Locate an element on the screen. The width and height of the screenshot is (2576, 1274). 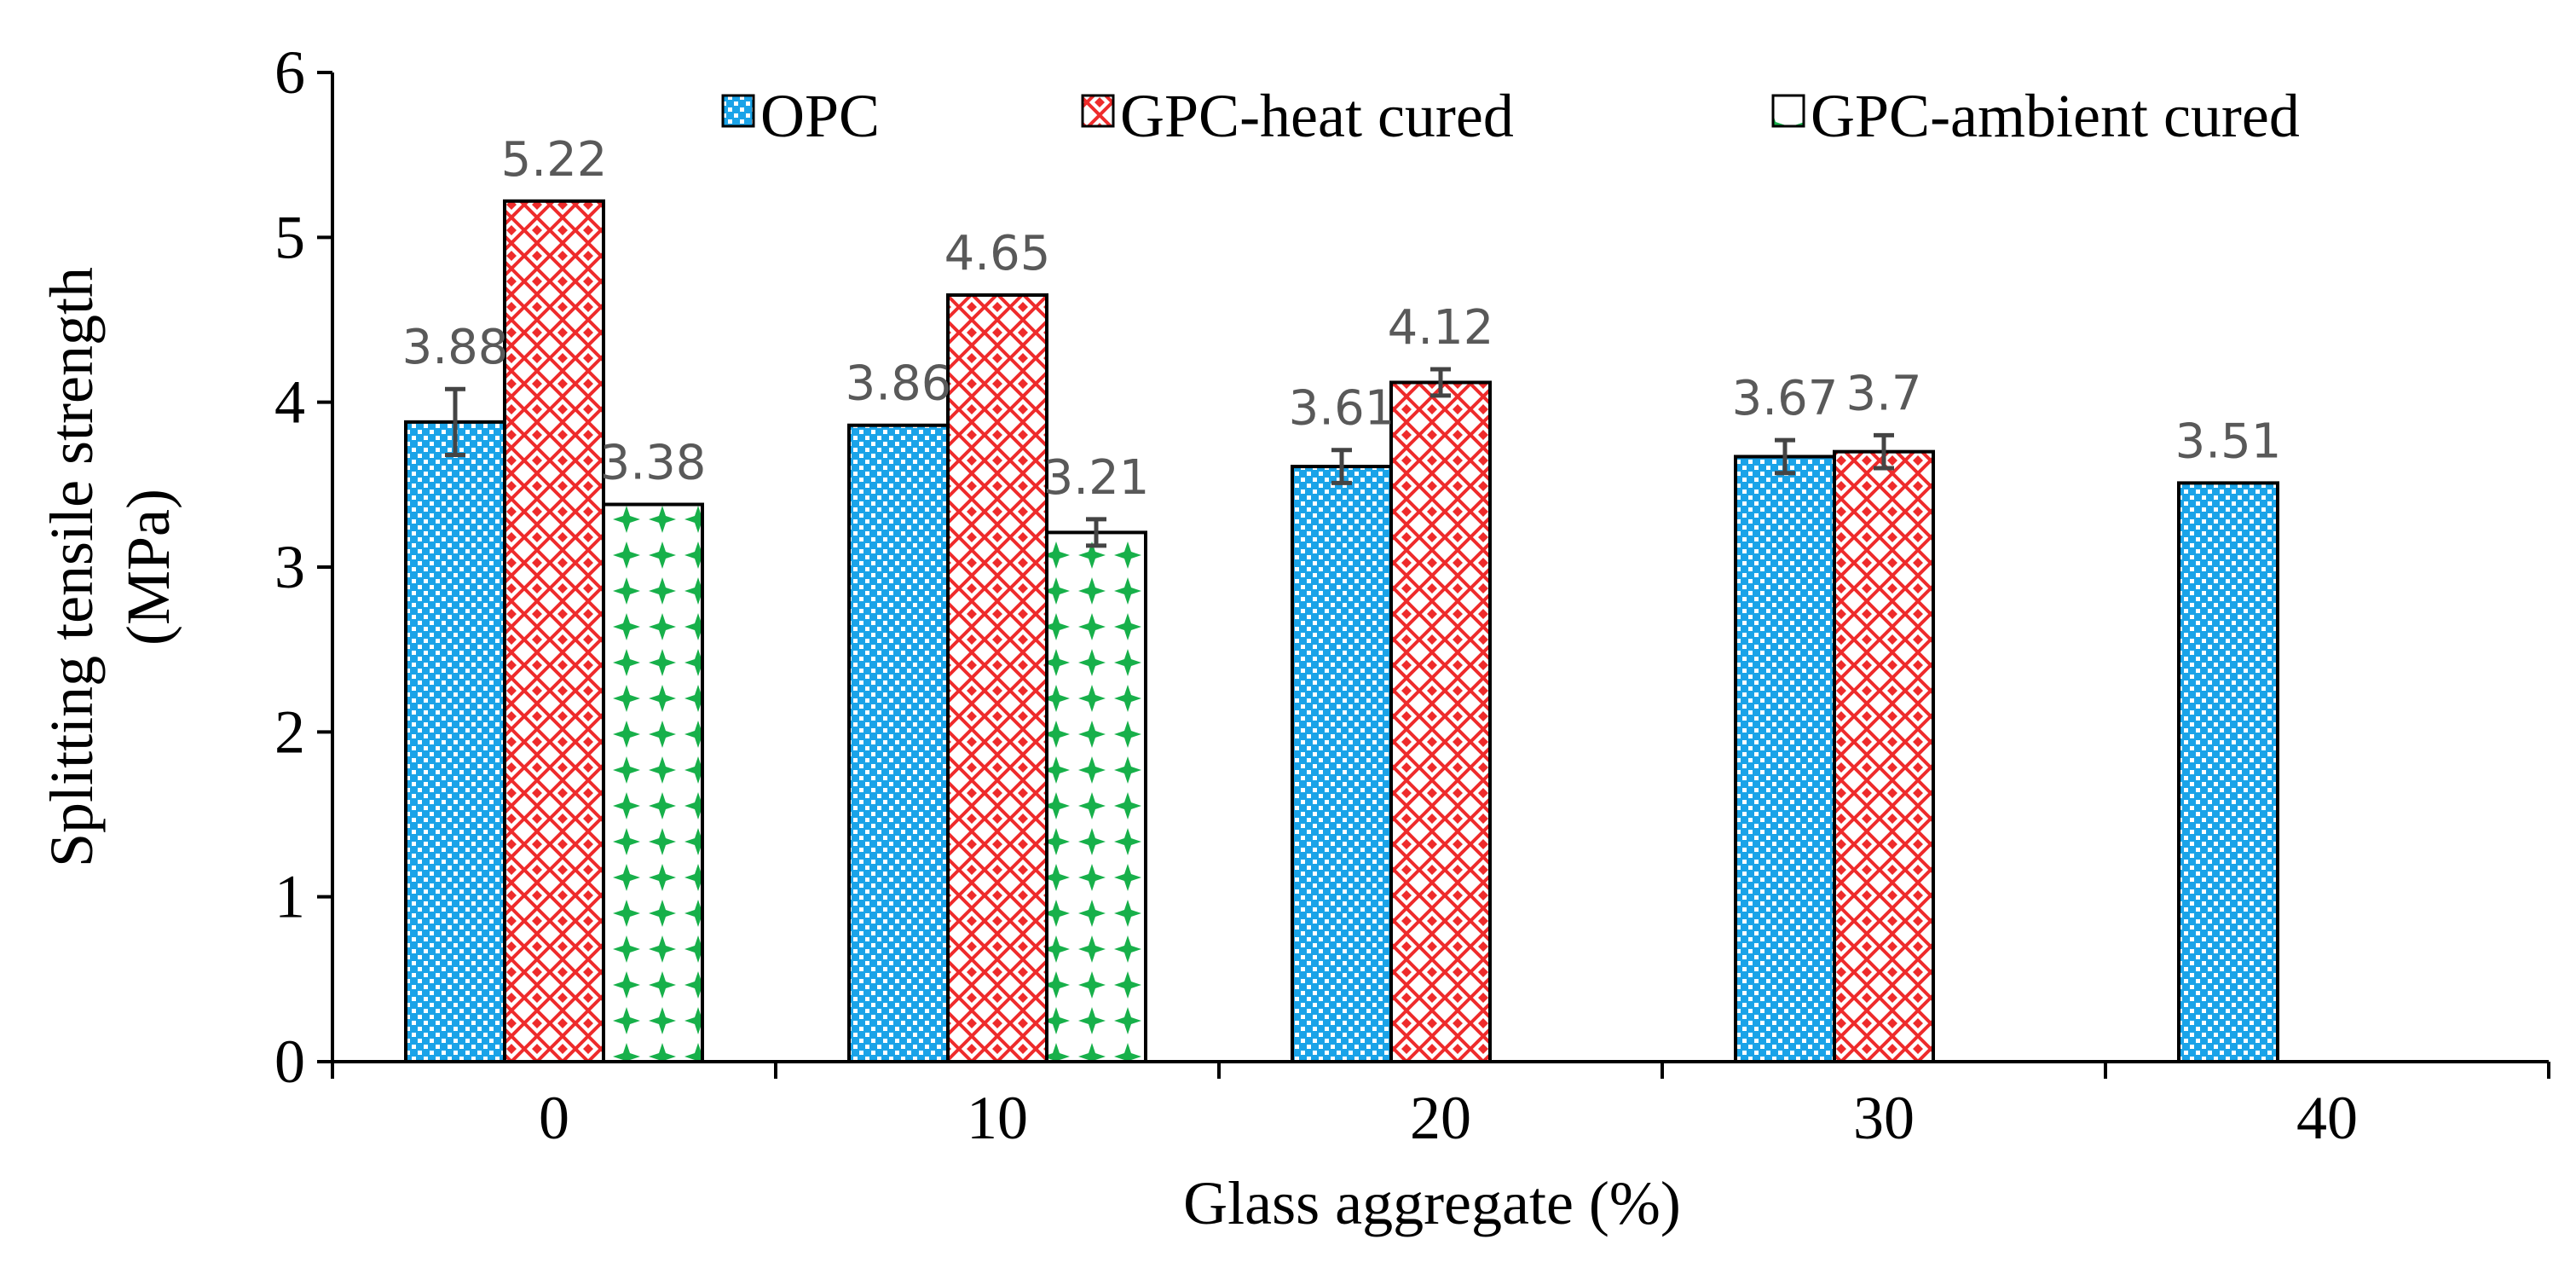
data-label-opc-30: 3.67 is located at coordinates (1785, 398).